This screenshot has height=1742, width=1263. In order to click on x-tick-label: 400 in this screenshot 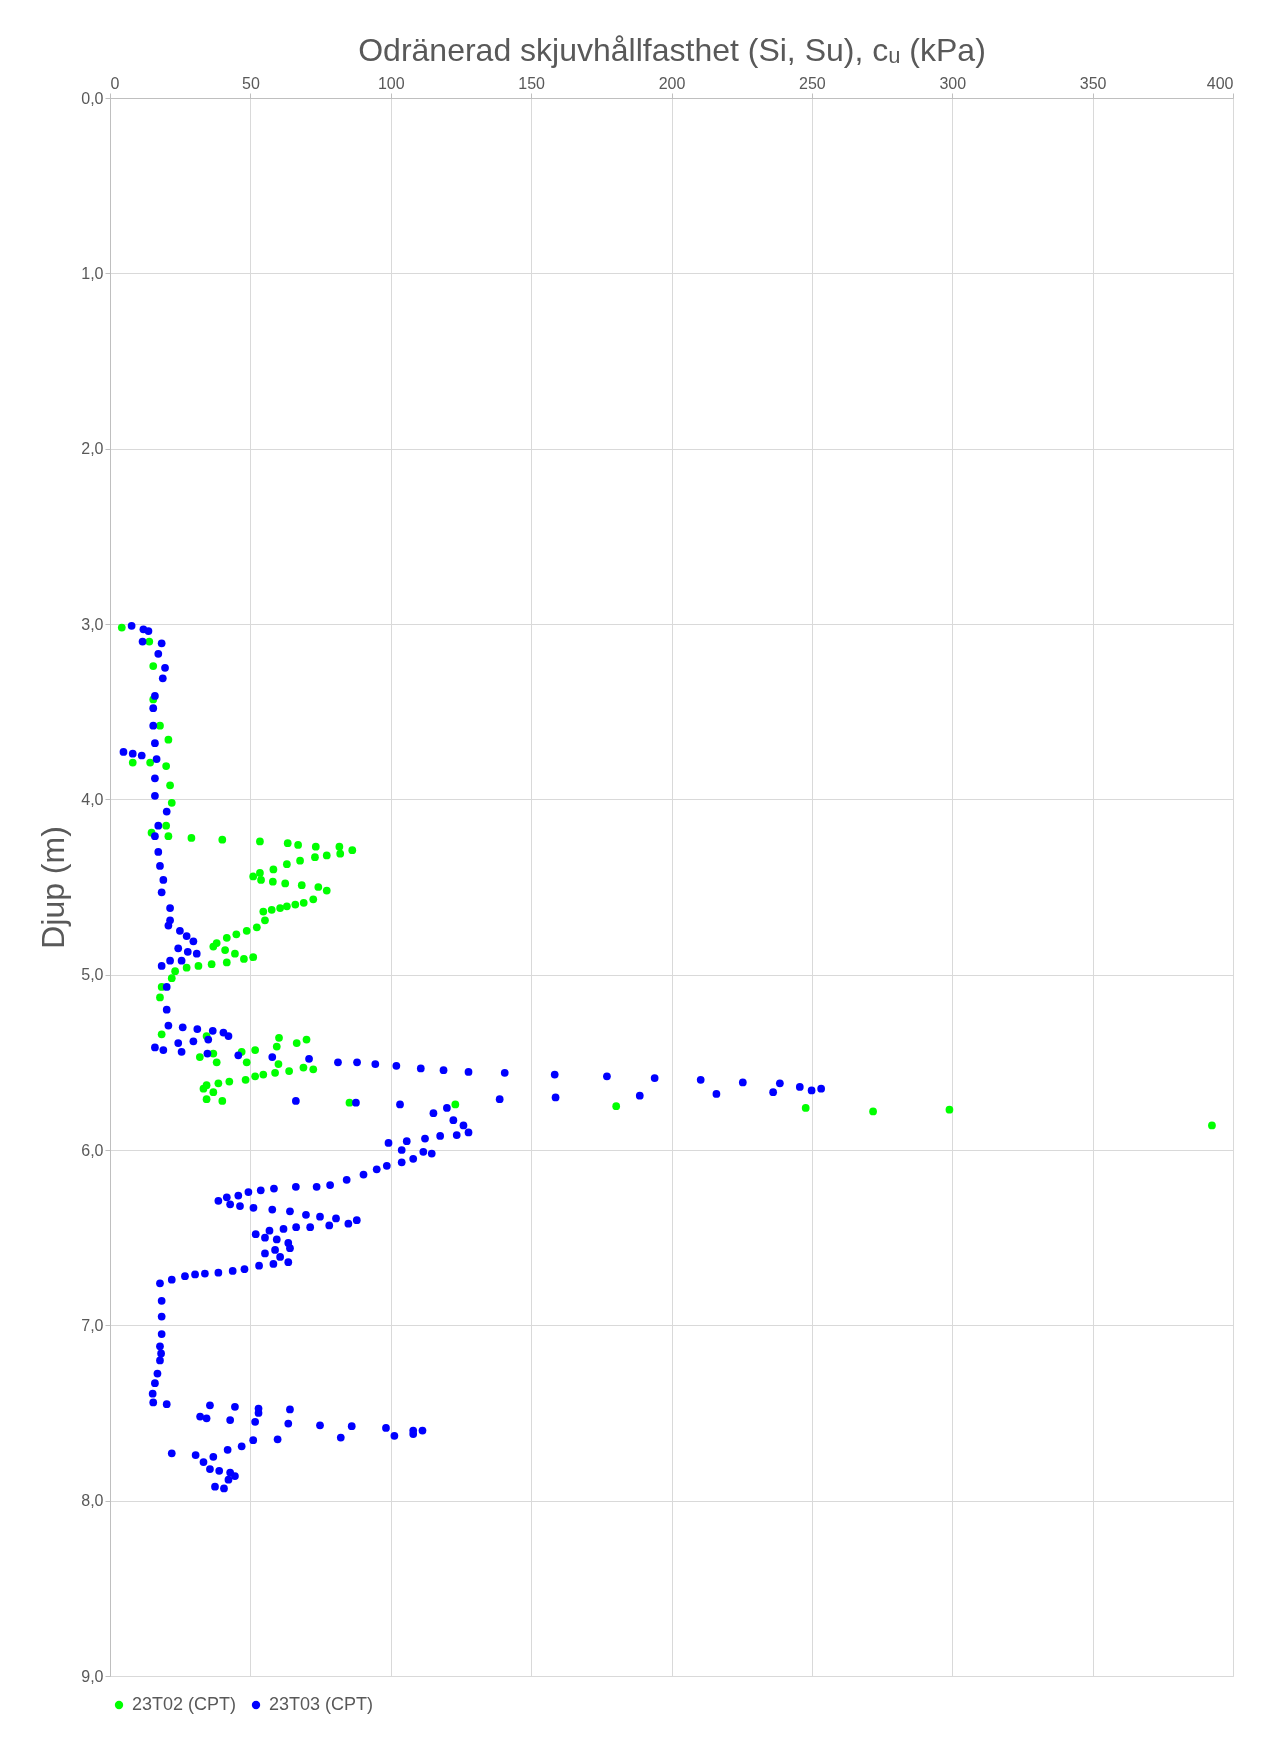, I will do `click(1220, 83)`.